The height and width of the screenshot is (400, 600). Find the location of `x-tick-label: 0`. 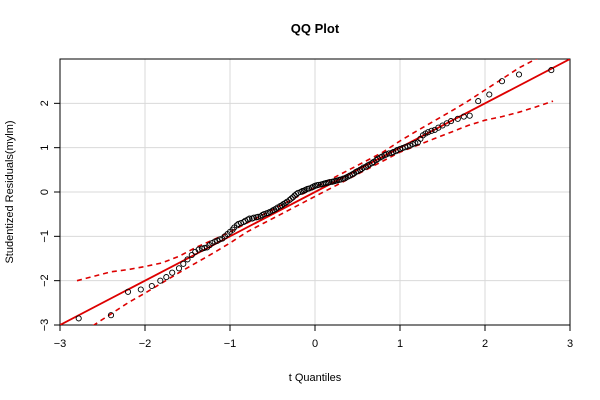

x-tick-label: 0 is located at coordinates (315, 344).